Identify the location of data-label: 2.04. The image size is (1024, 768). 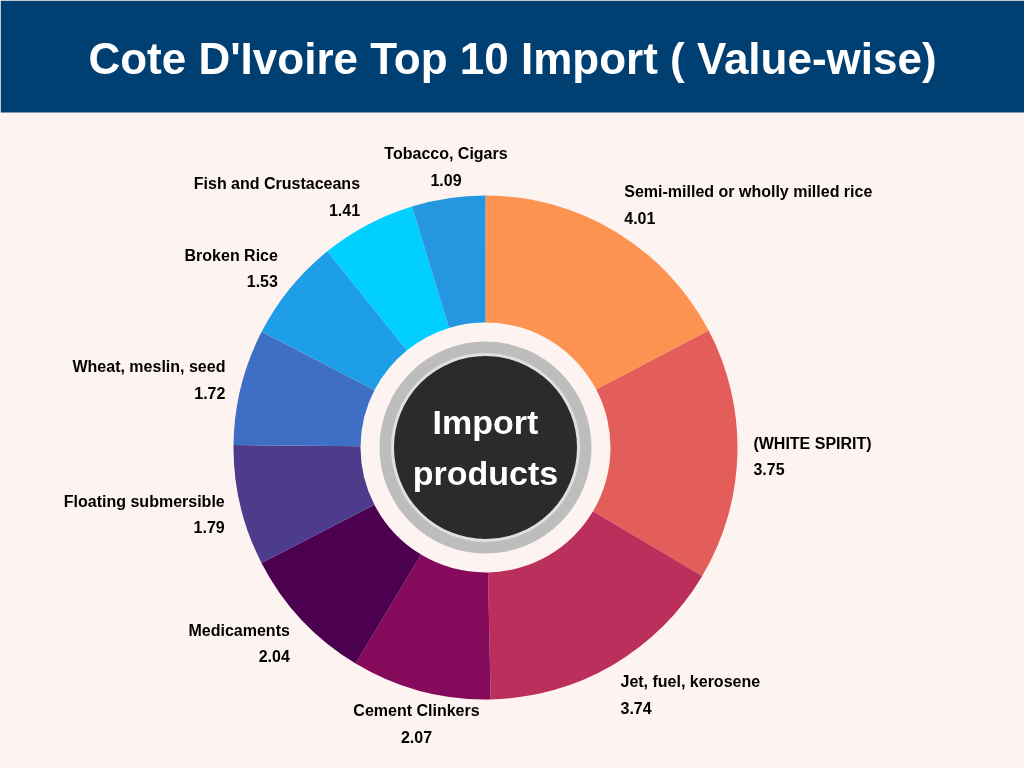
(274, 657).